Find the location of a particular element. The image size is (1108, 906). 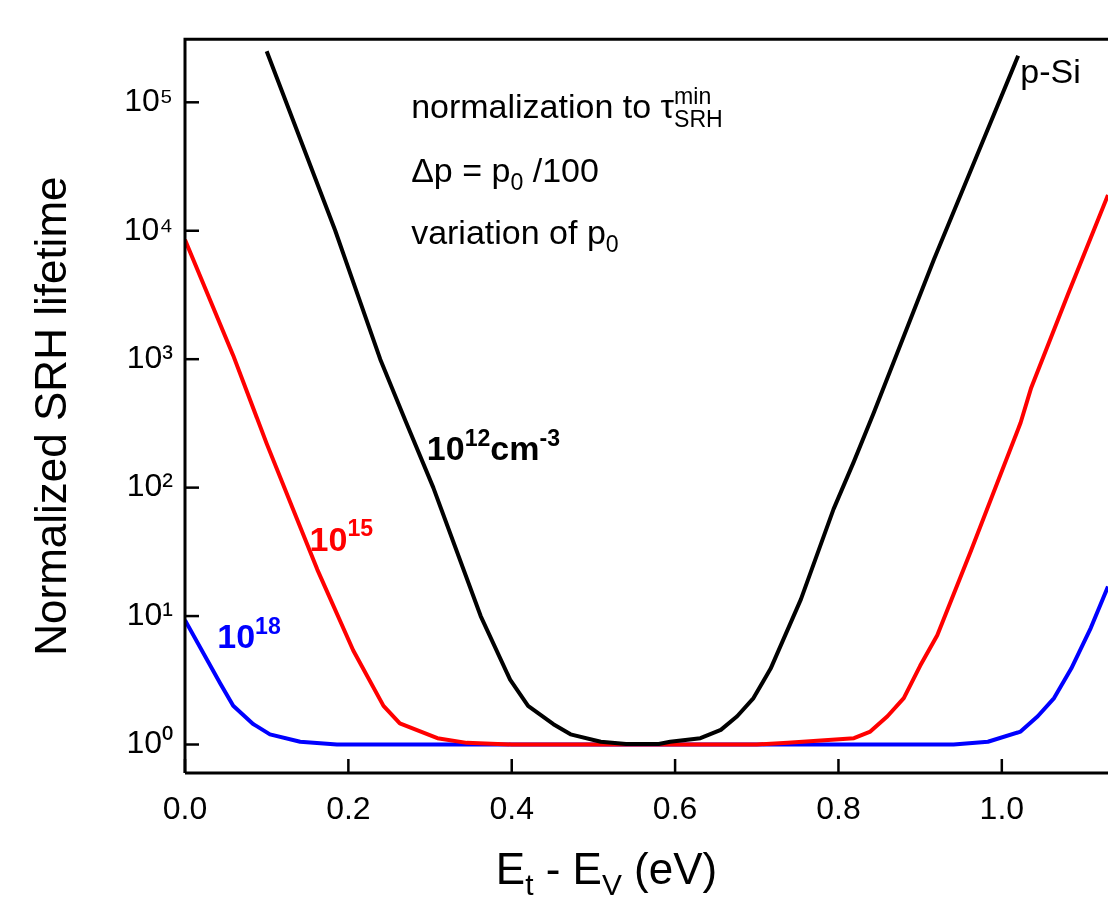

x-tick-label: 0.8 is located at coordinates (838, 808).